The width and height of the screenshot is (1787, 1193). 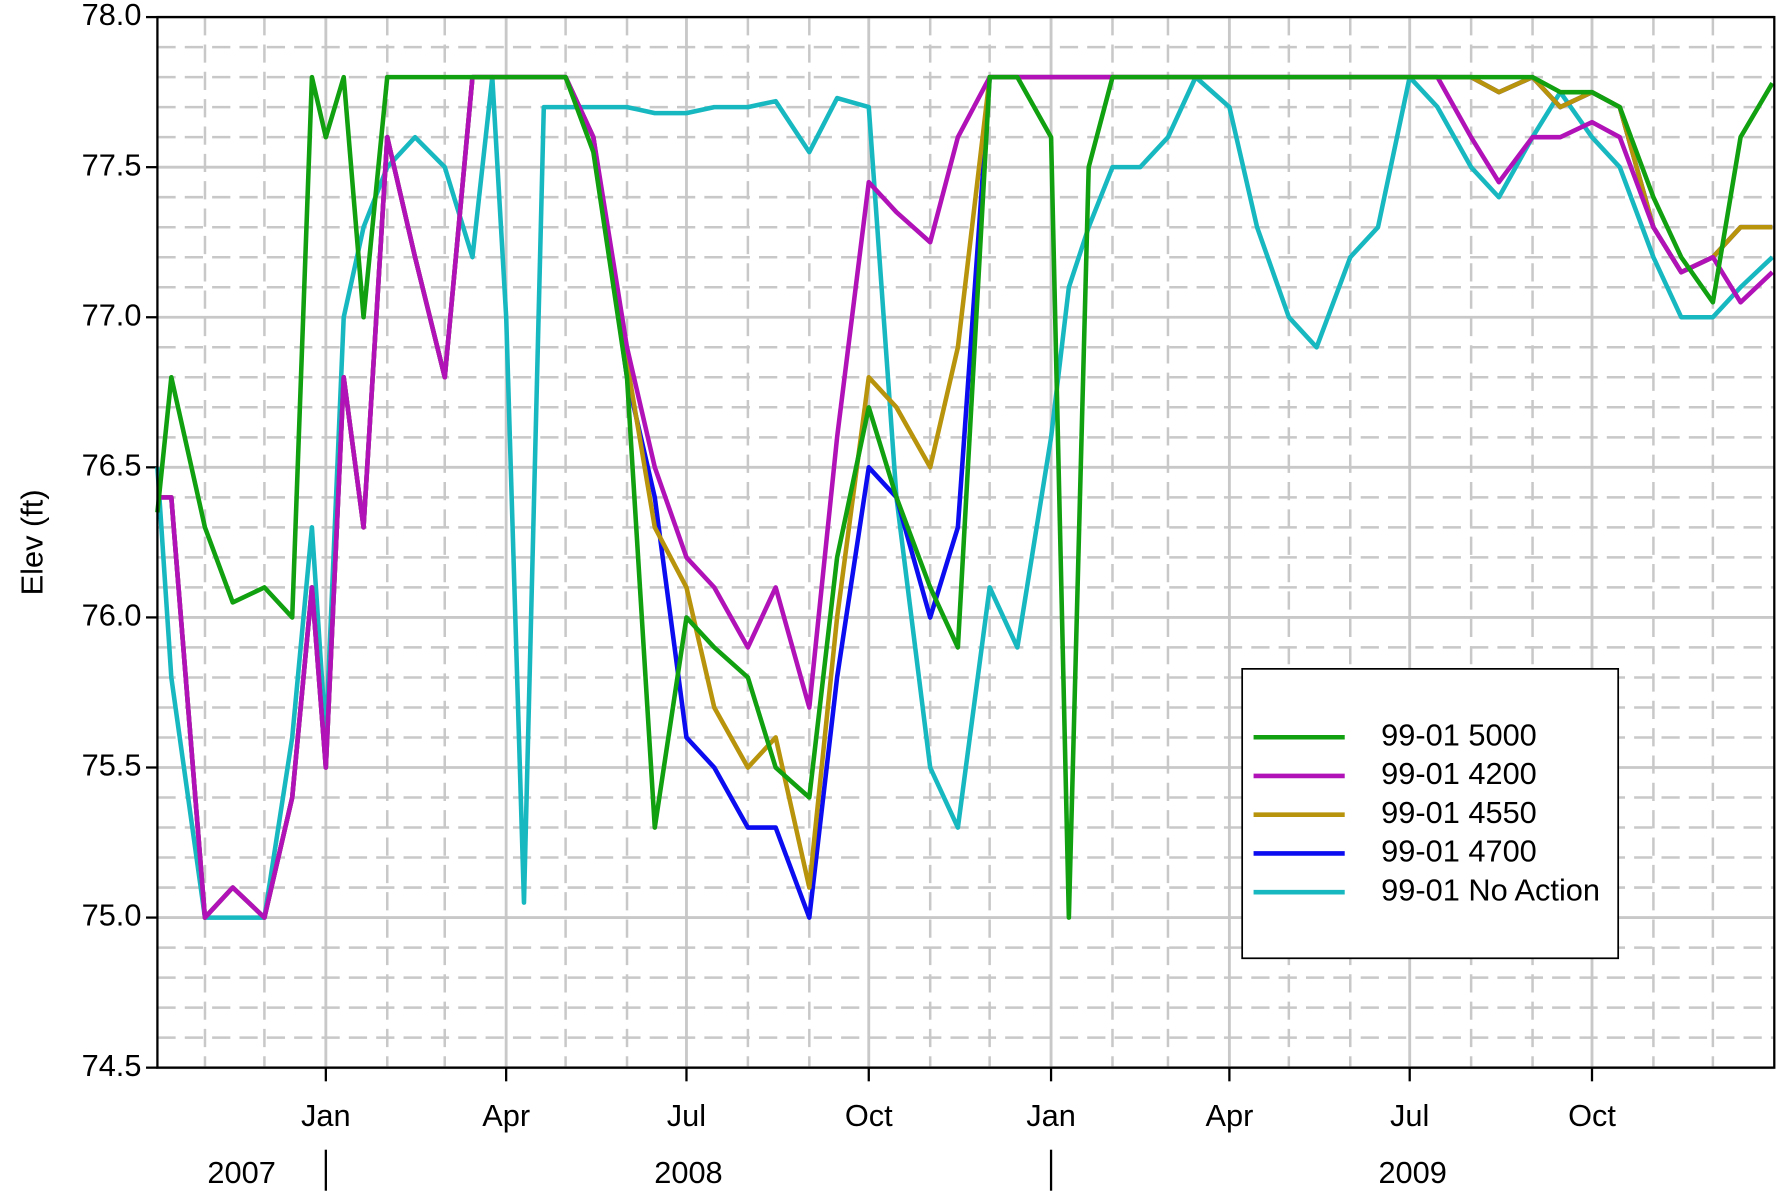 What do you see at coordinates (112, 1065) in the screenshot?
I see `y-tick-label: 74.5` at bounding box center [112, 1065].